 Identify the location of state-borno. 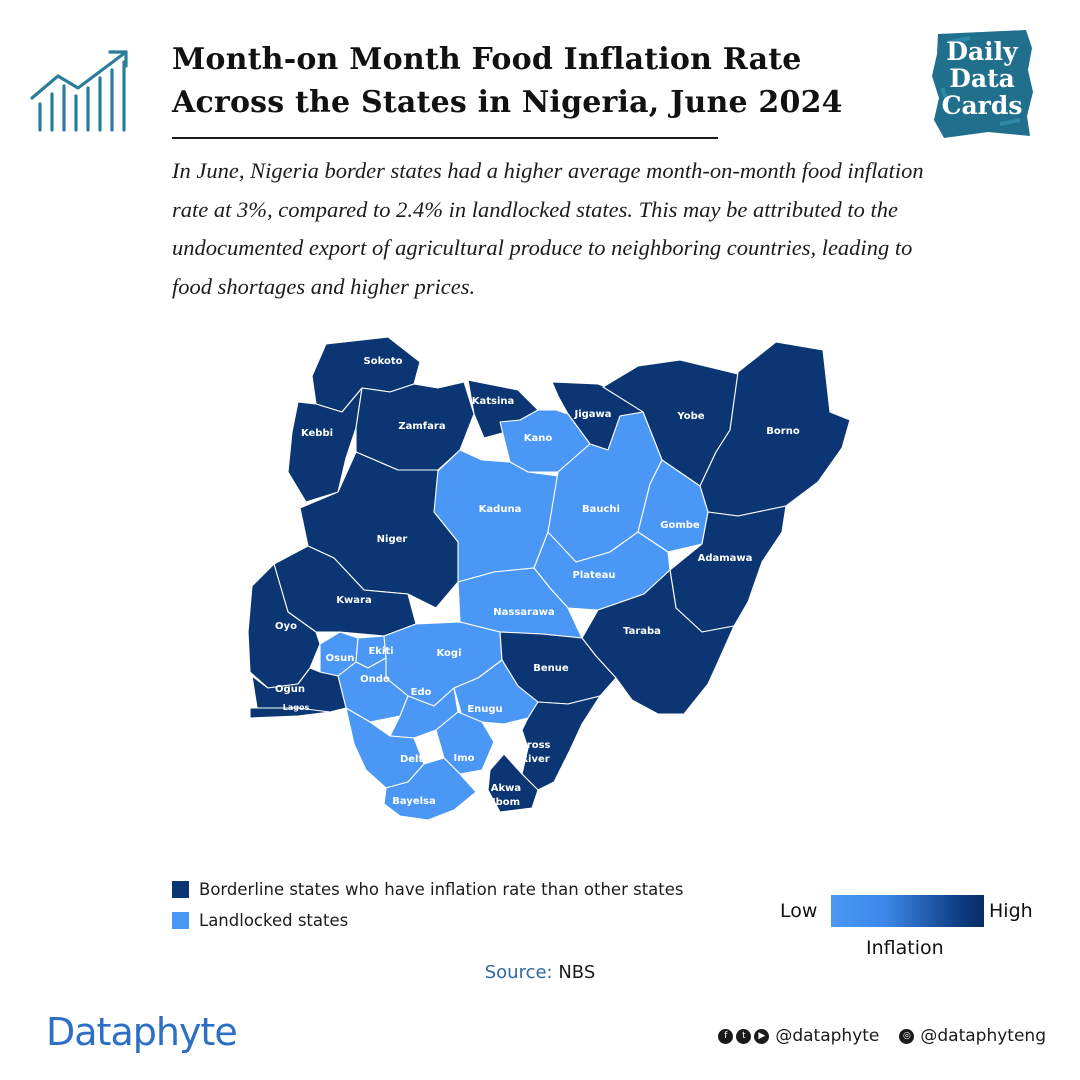
(775, 429).